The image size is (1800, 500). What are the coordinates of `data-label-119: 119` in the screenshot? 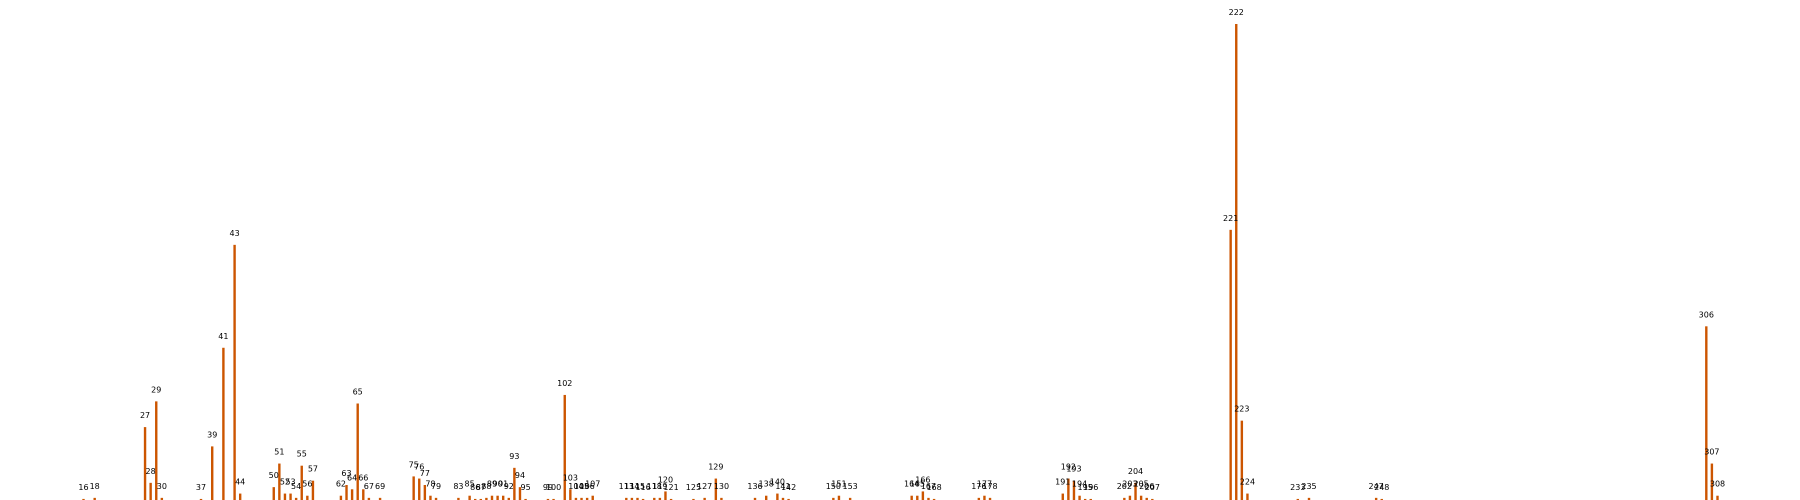 It's located at (659, 486).